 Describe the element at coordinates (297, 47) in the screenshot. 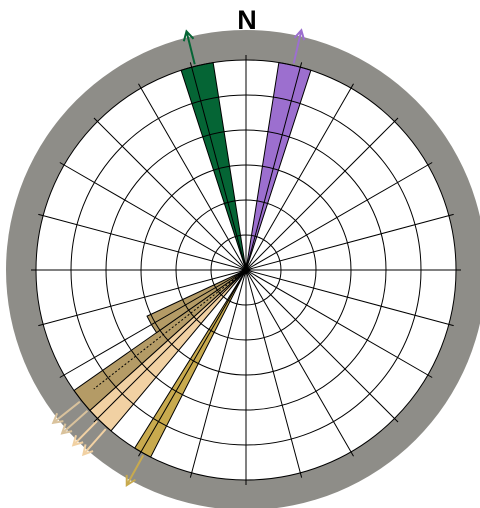

I see `purple-arrow-shaft` at that location.